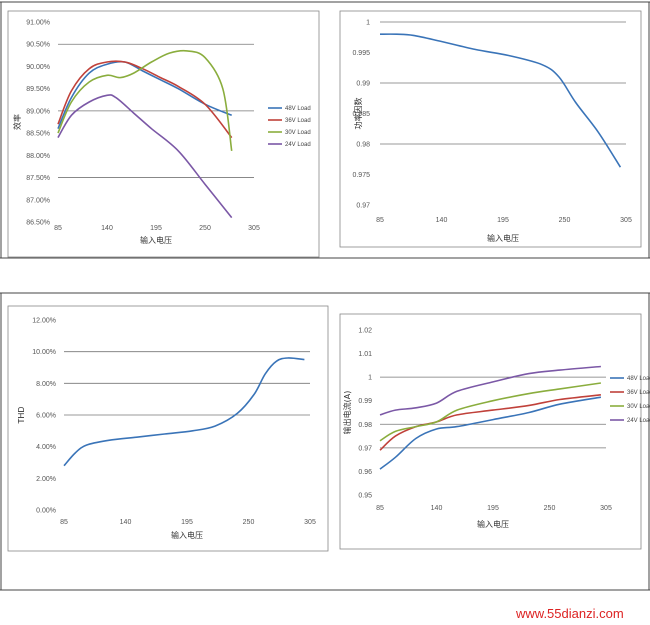 The height and width of the screenshot is (625, 650). Describe the element at coordinates (361, 175) in the screenshot. I see `y-tick-label: 0.975` at that location.